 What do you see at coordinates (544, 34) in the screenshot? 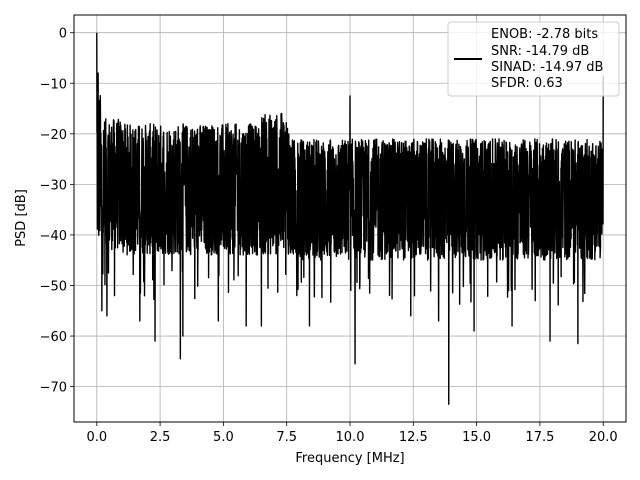
I see `legend-entry-enob: ENOB: -2.78 bits` at bounding box center [544, 34].